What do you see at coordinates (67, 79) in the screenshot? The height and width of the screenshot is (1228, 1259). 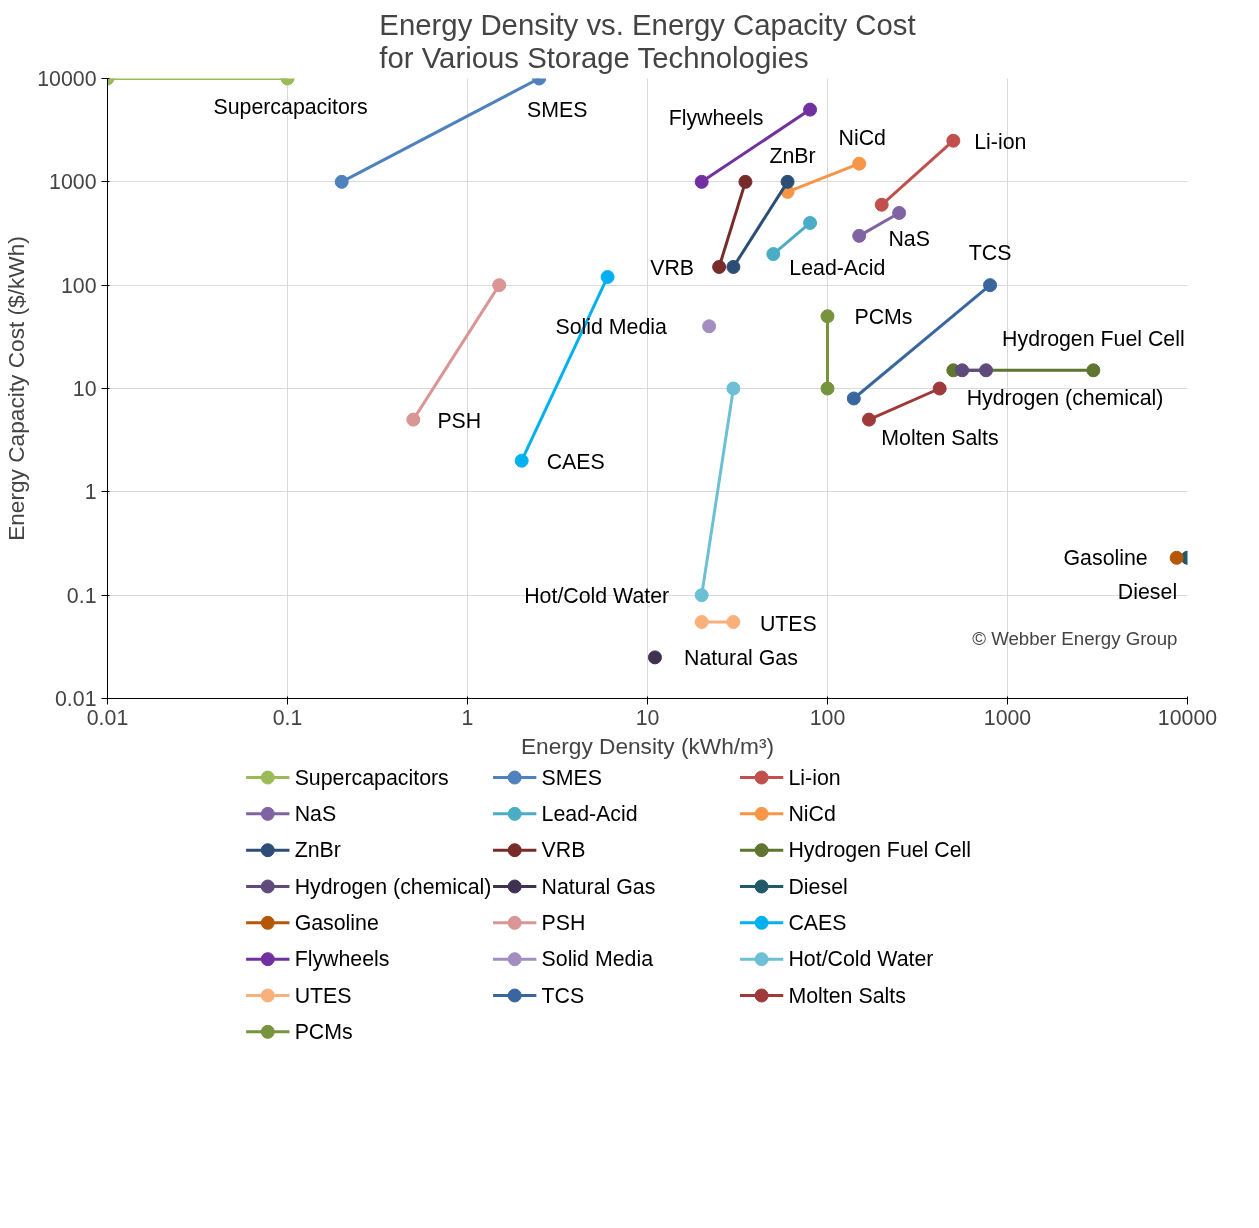 I see `y-tick-label: 10000` at bounding box center [67, 79].